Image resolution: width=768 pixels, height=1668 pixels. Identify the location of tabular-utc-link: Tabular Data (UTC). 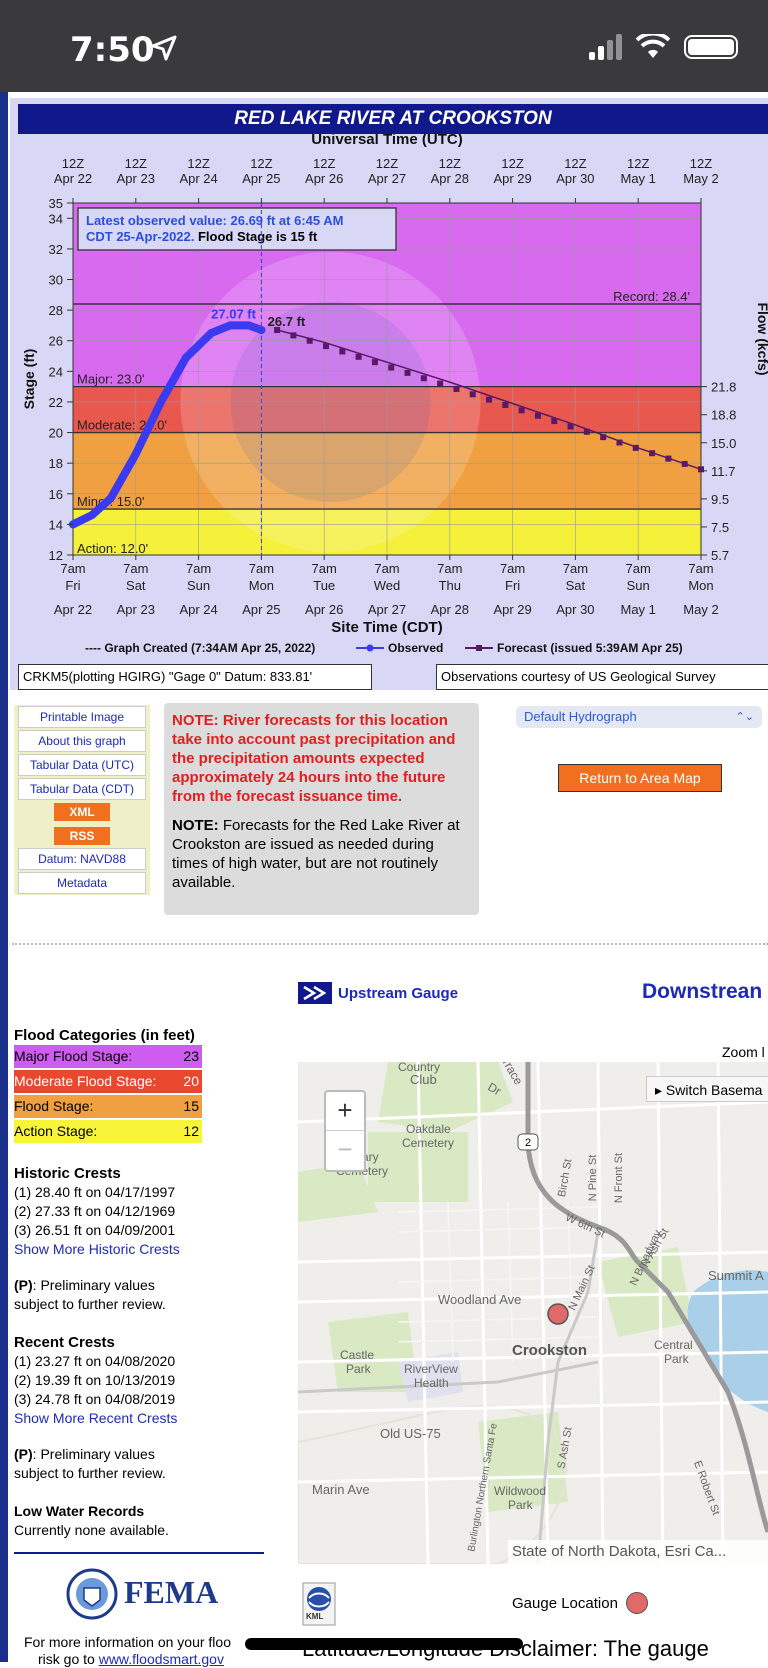
(82, 765).